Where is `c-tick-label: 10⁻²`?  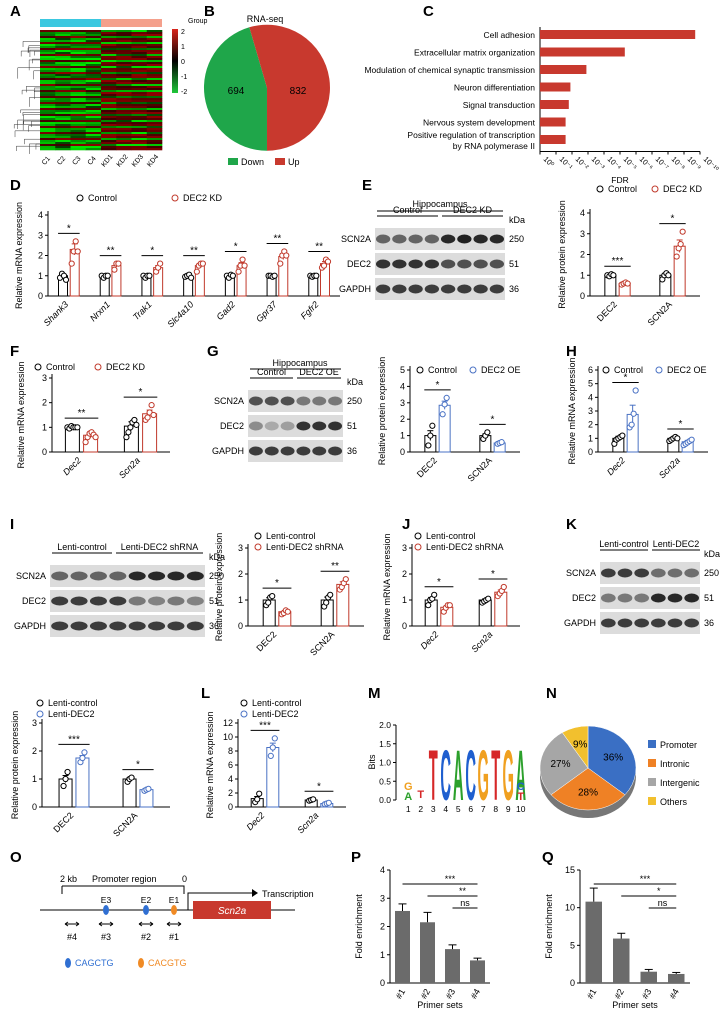 c-tick-label: 10⁻² is located at coordinates (582, 163).